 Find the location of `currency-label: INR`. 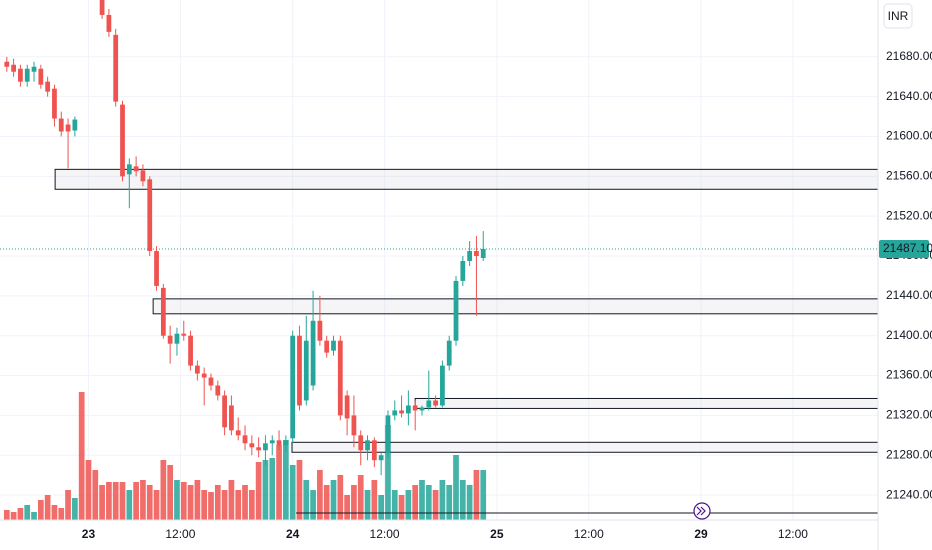

currency-label: INR is located at coordinates (898, 16).